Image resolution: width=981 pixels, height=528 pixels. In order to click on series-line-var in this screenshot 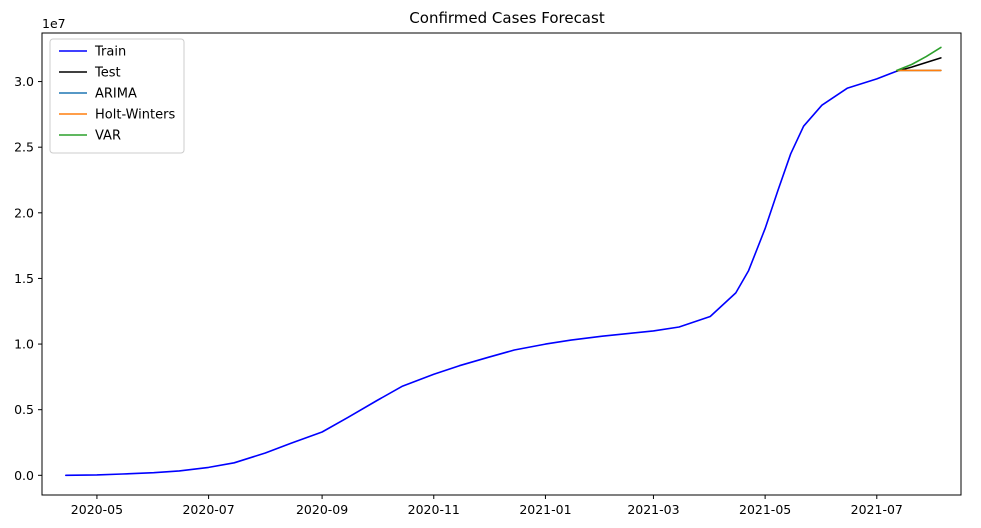, I will do `click(919, 59)`.